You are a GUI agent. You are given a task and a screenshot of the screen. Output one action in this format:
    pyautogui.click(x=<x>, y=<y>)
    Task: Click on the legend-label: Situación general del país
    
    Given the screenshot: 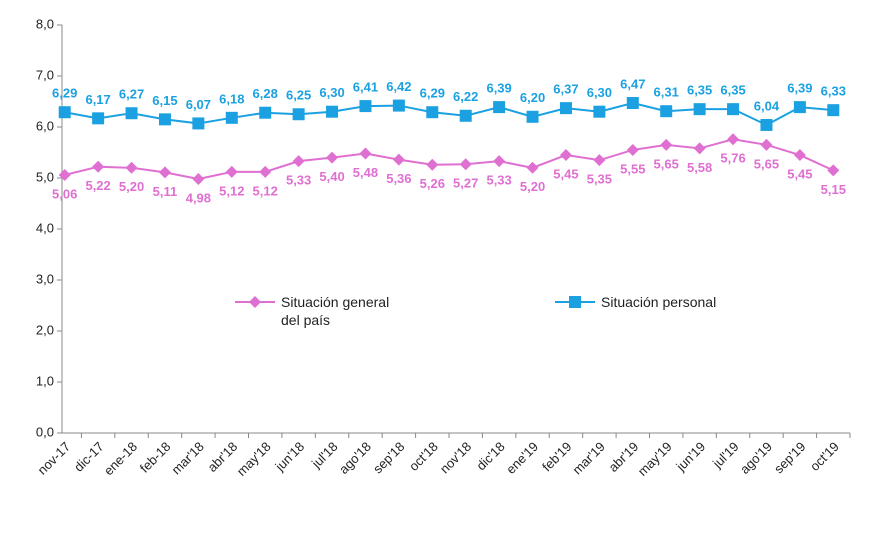 What is the action you would take?
    pyautogui.click(x=335, y=311)
    